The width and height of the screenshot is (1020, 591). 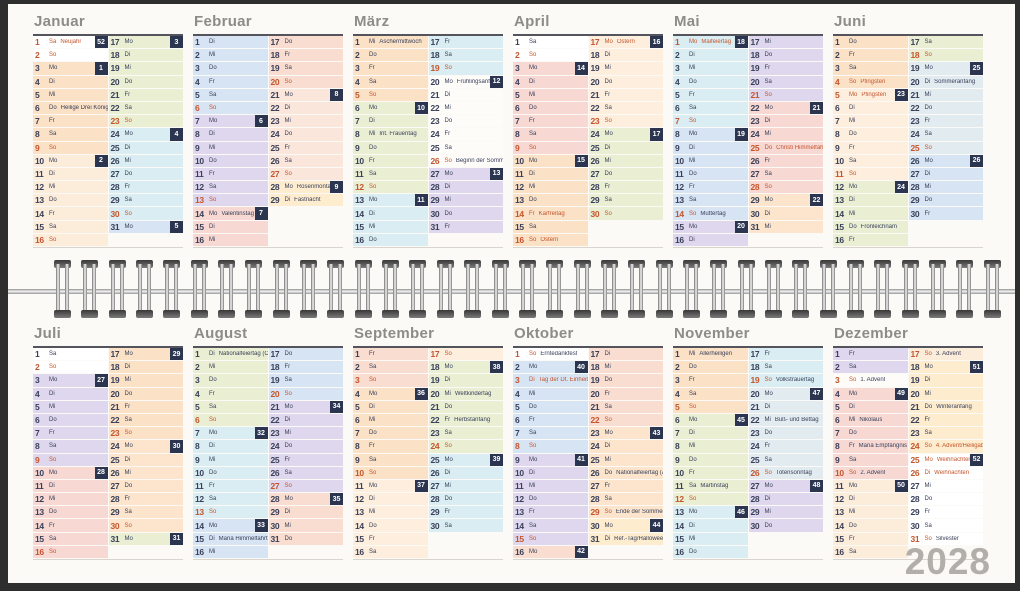 What do you see at coordinates (710, 354) in the screenshot?
I see `day-cell: 1 Mi Allerheiligen` at bounding box center [710, 354].